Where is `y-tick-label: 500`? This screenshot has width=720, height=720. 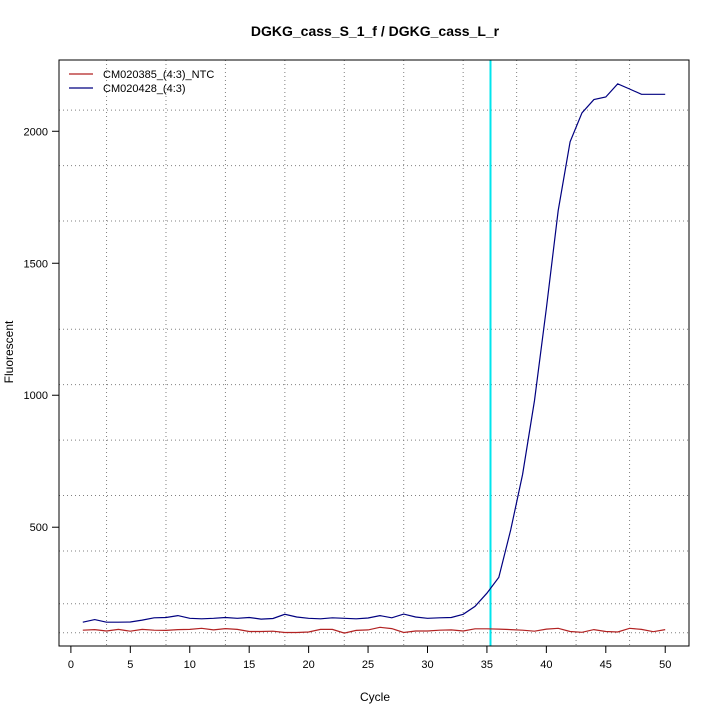
y-tick-label: 500 is located at coordinates (39, 528).